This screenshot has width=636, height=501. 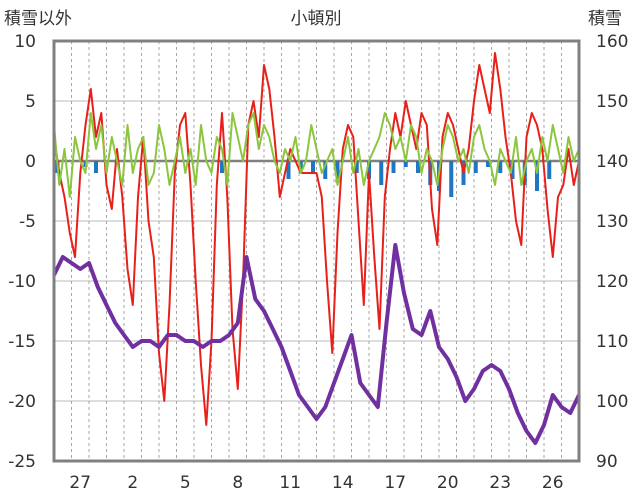 I want to click on y-right-tick-label: 140, so click(x=612, y=162).